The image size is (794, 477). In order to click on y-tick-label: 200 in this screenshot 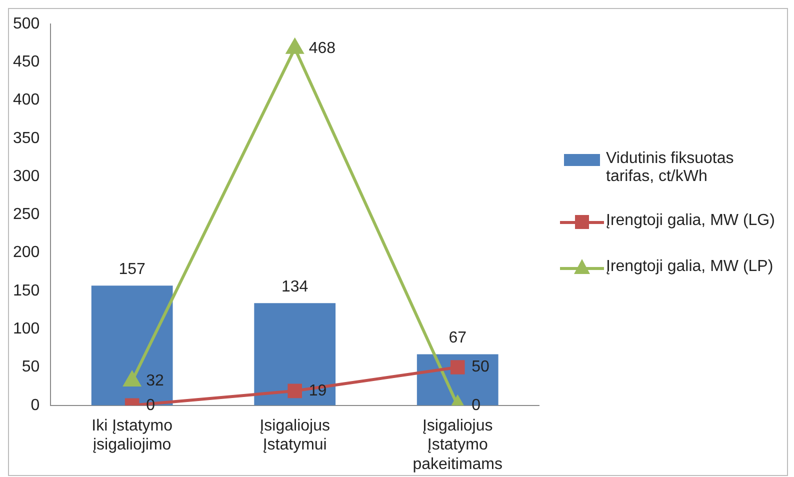, I will do `click(26, 253)`.